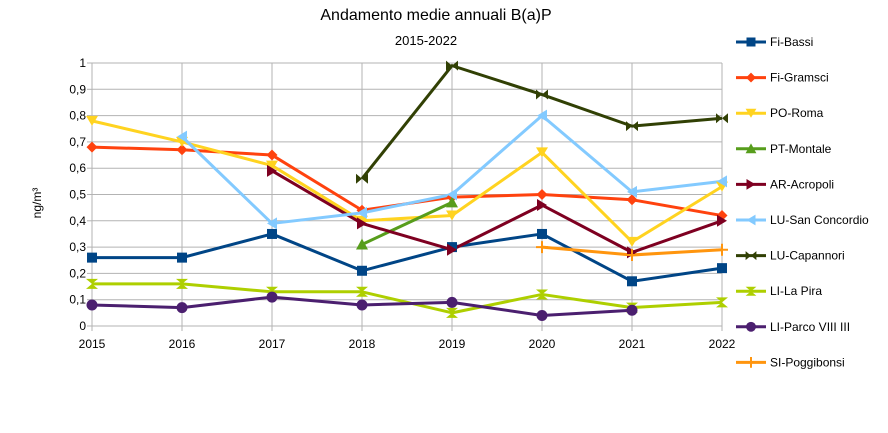  What do you see at coordinates (82, 63) in the screenshot?
I see `y-tick-label: 1` at bounding box center [82, 63].